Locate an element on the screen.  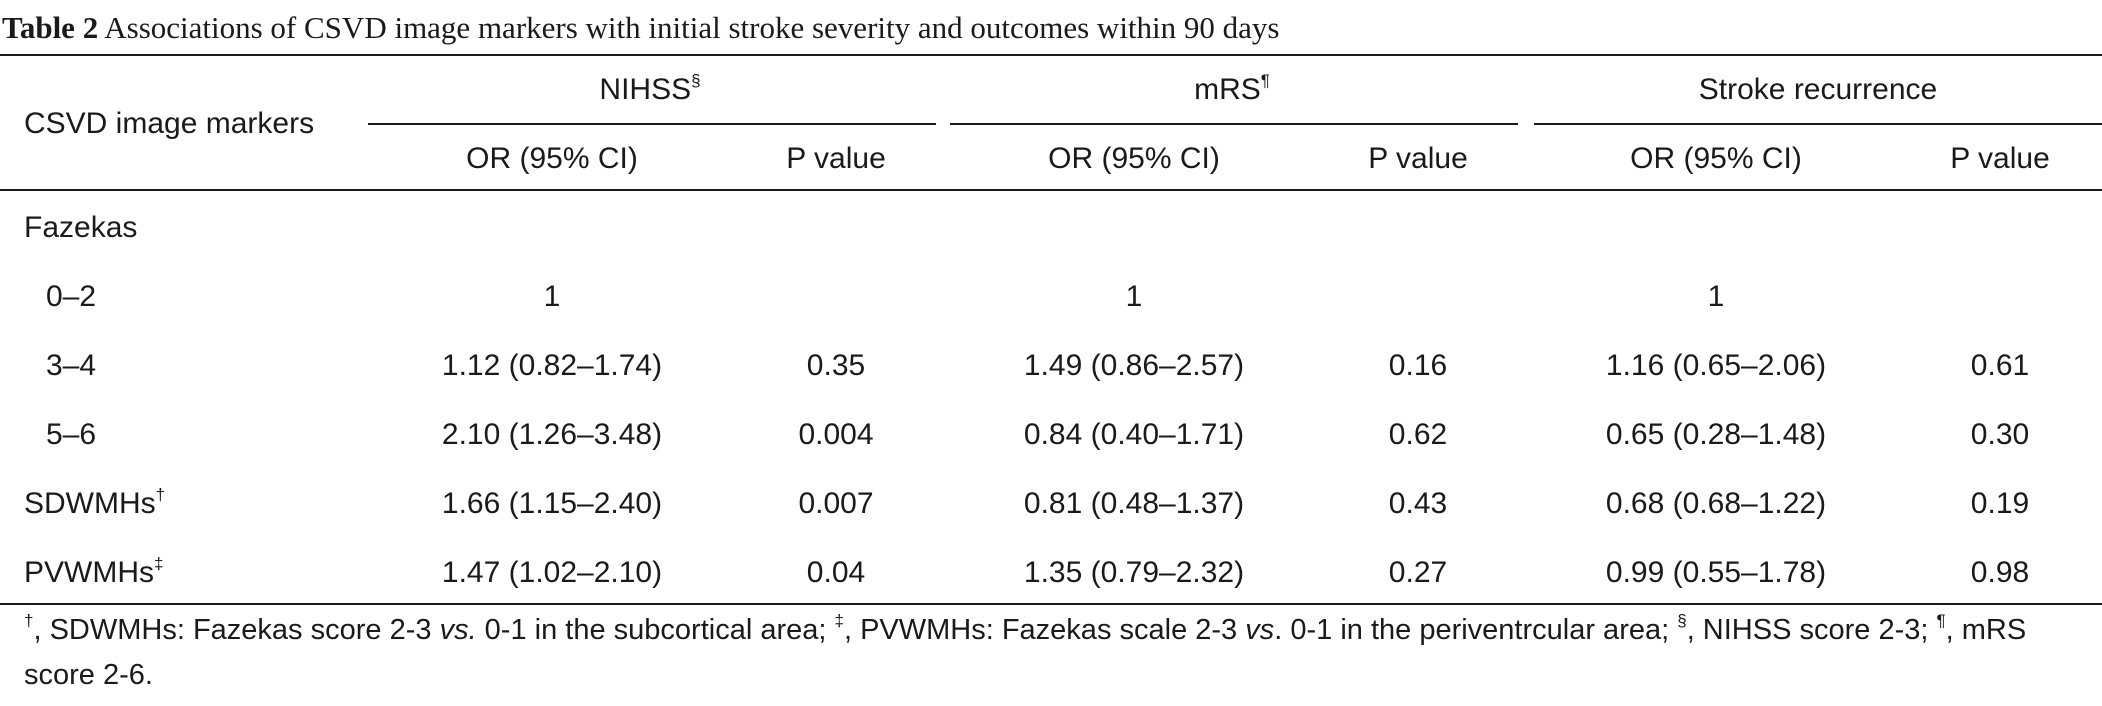
cell-recurrence-p: 0.61 is located at coordinates (2000, 365).